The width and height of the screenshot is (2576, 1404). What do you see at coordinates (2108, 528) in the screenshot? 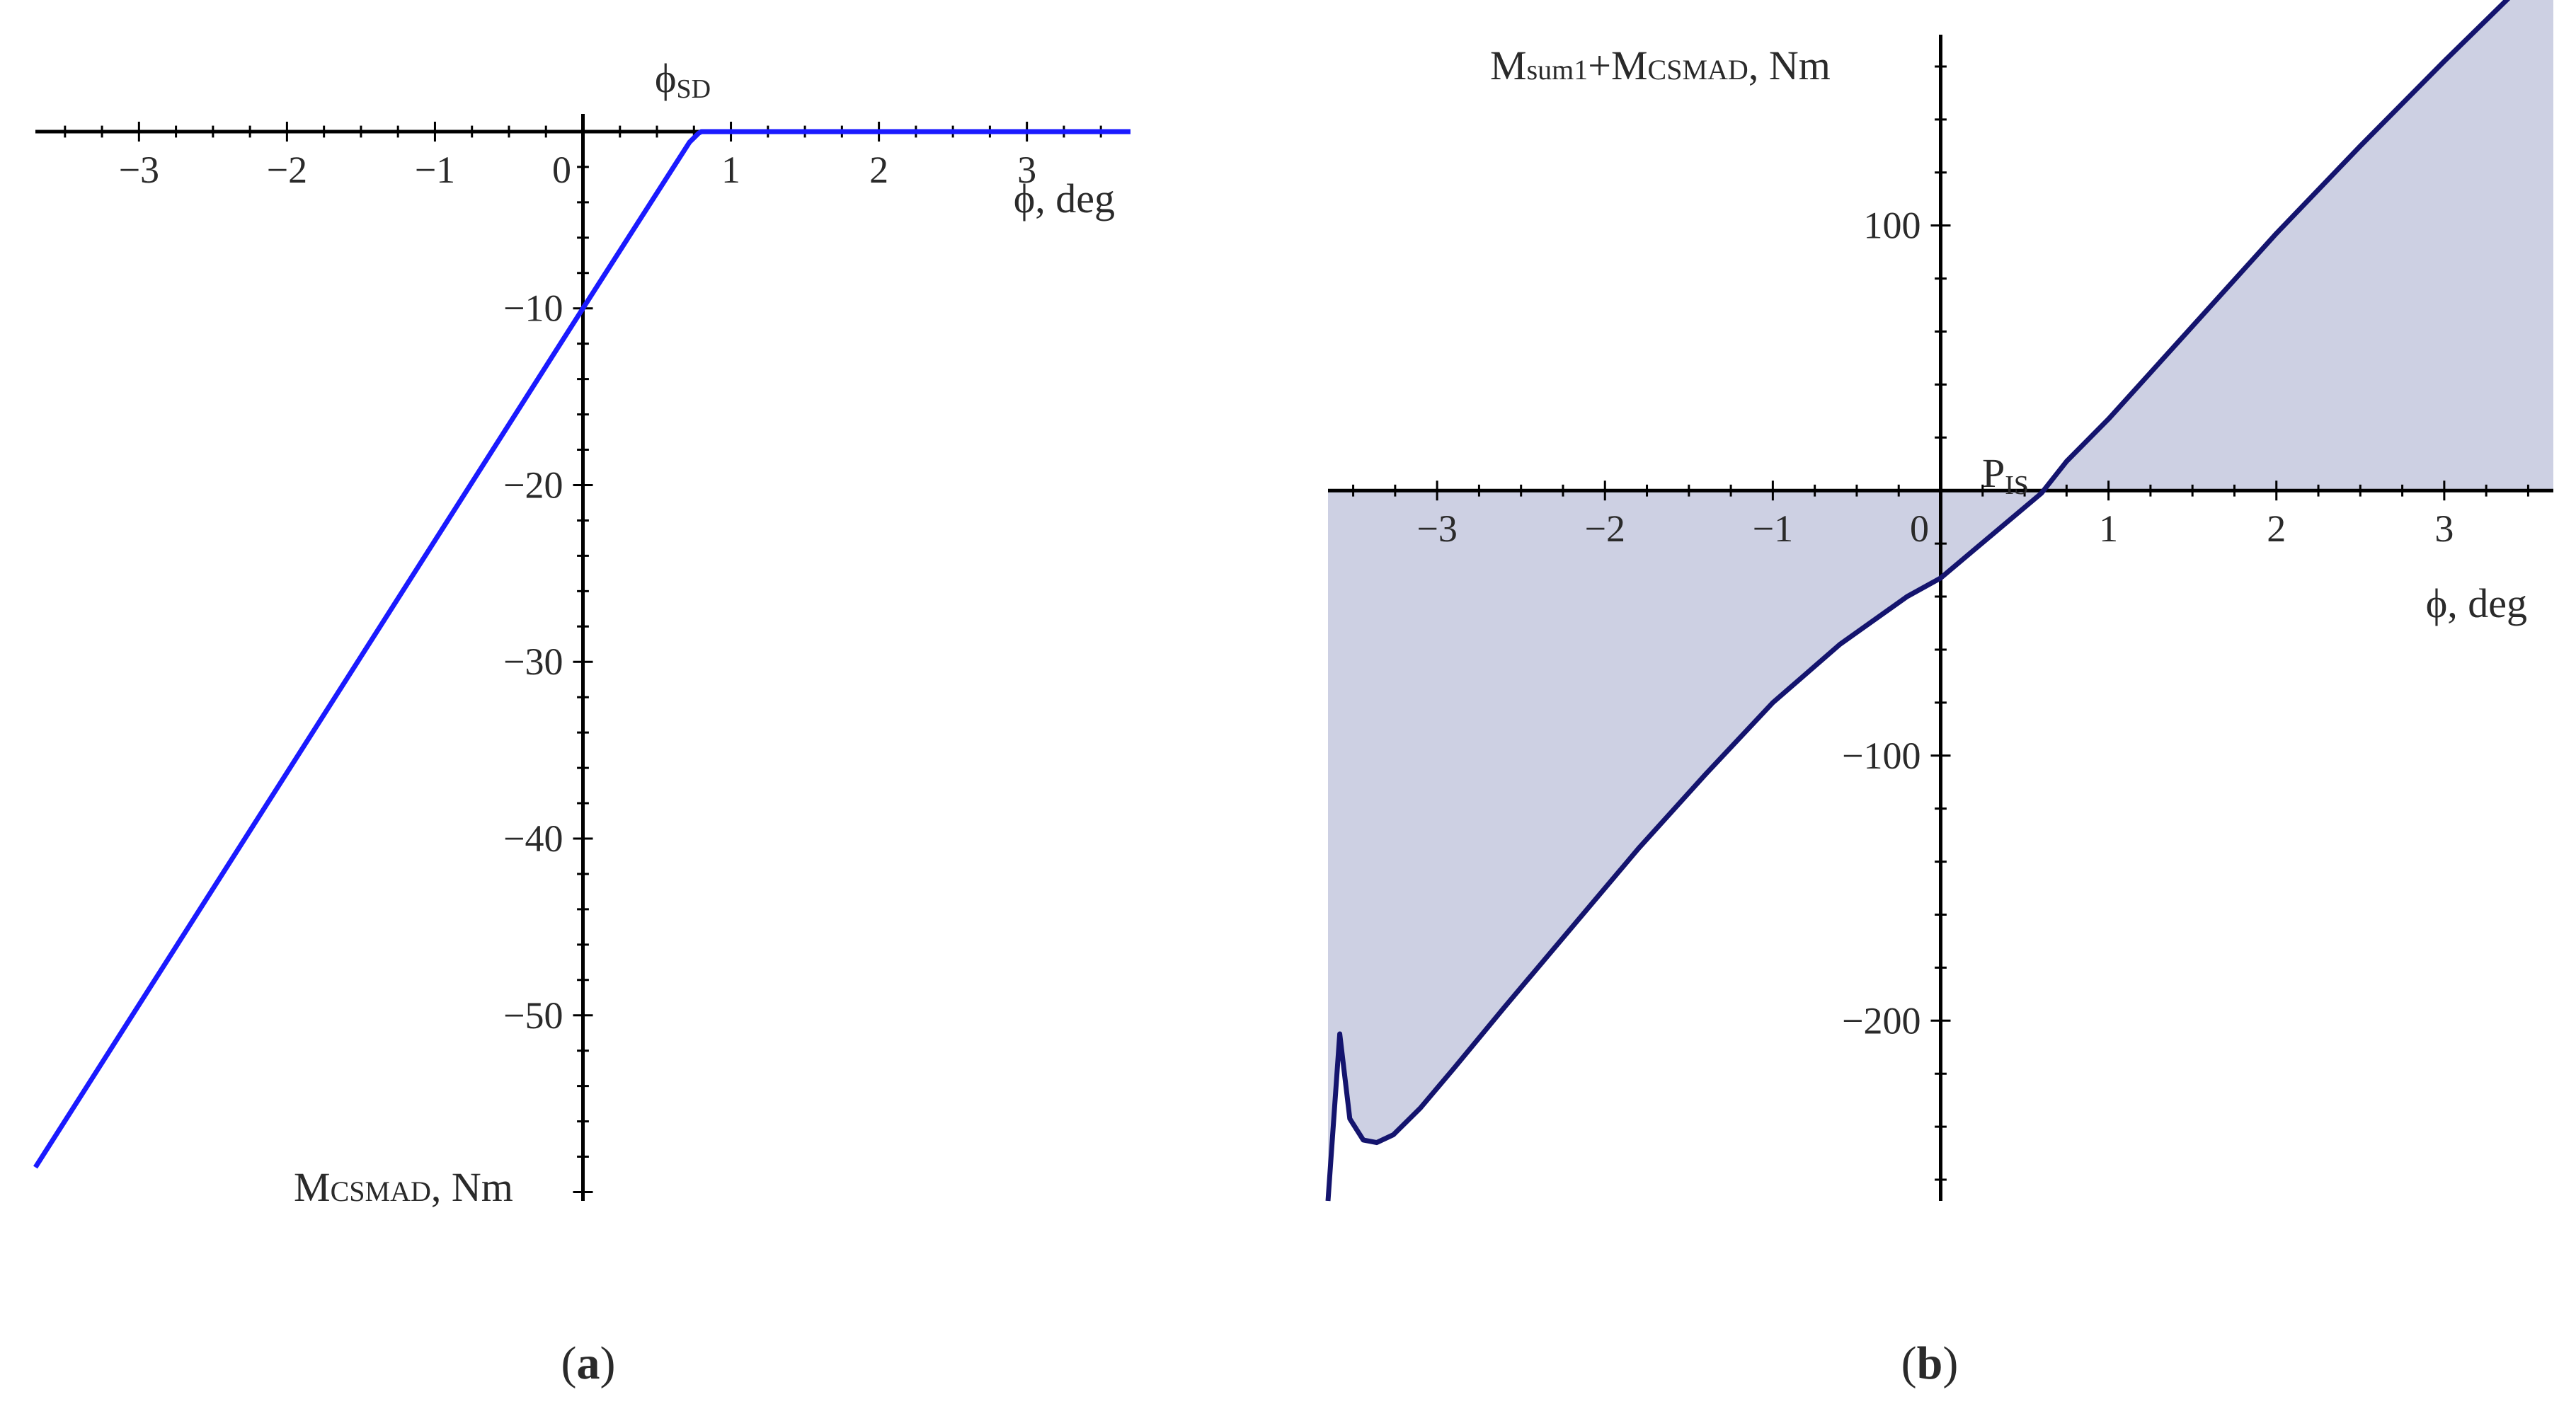
I see `panel-b-x-tick-label: 1` at bounding box center [2108, 528].